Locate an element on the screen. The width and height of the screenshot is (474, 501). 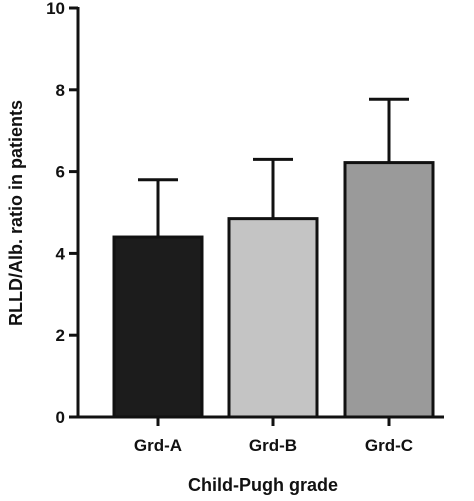
y-tick-label: 8 is located at coordinates (60, 90).